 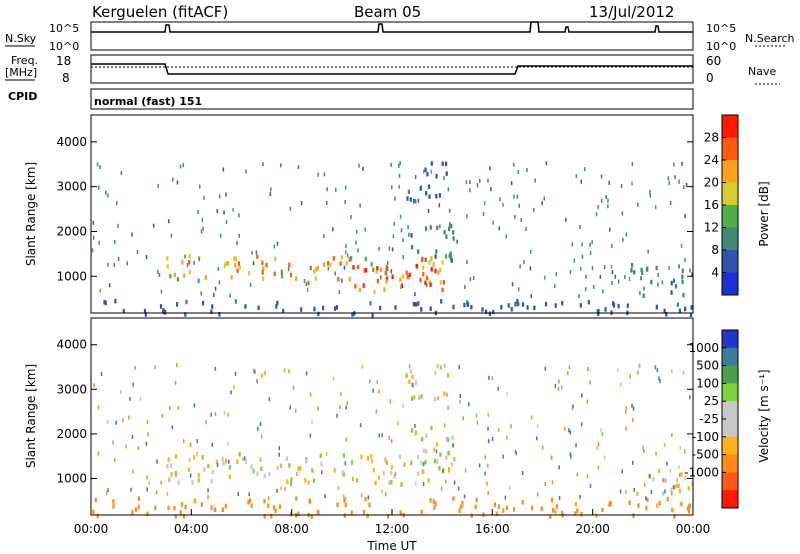 What do you see at coordinates (64, 28) in the screenshot?
I see `noise-left-tick-top: 10^5` at bounding box center [64, 28].